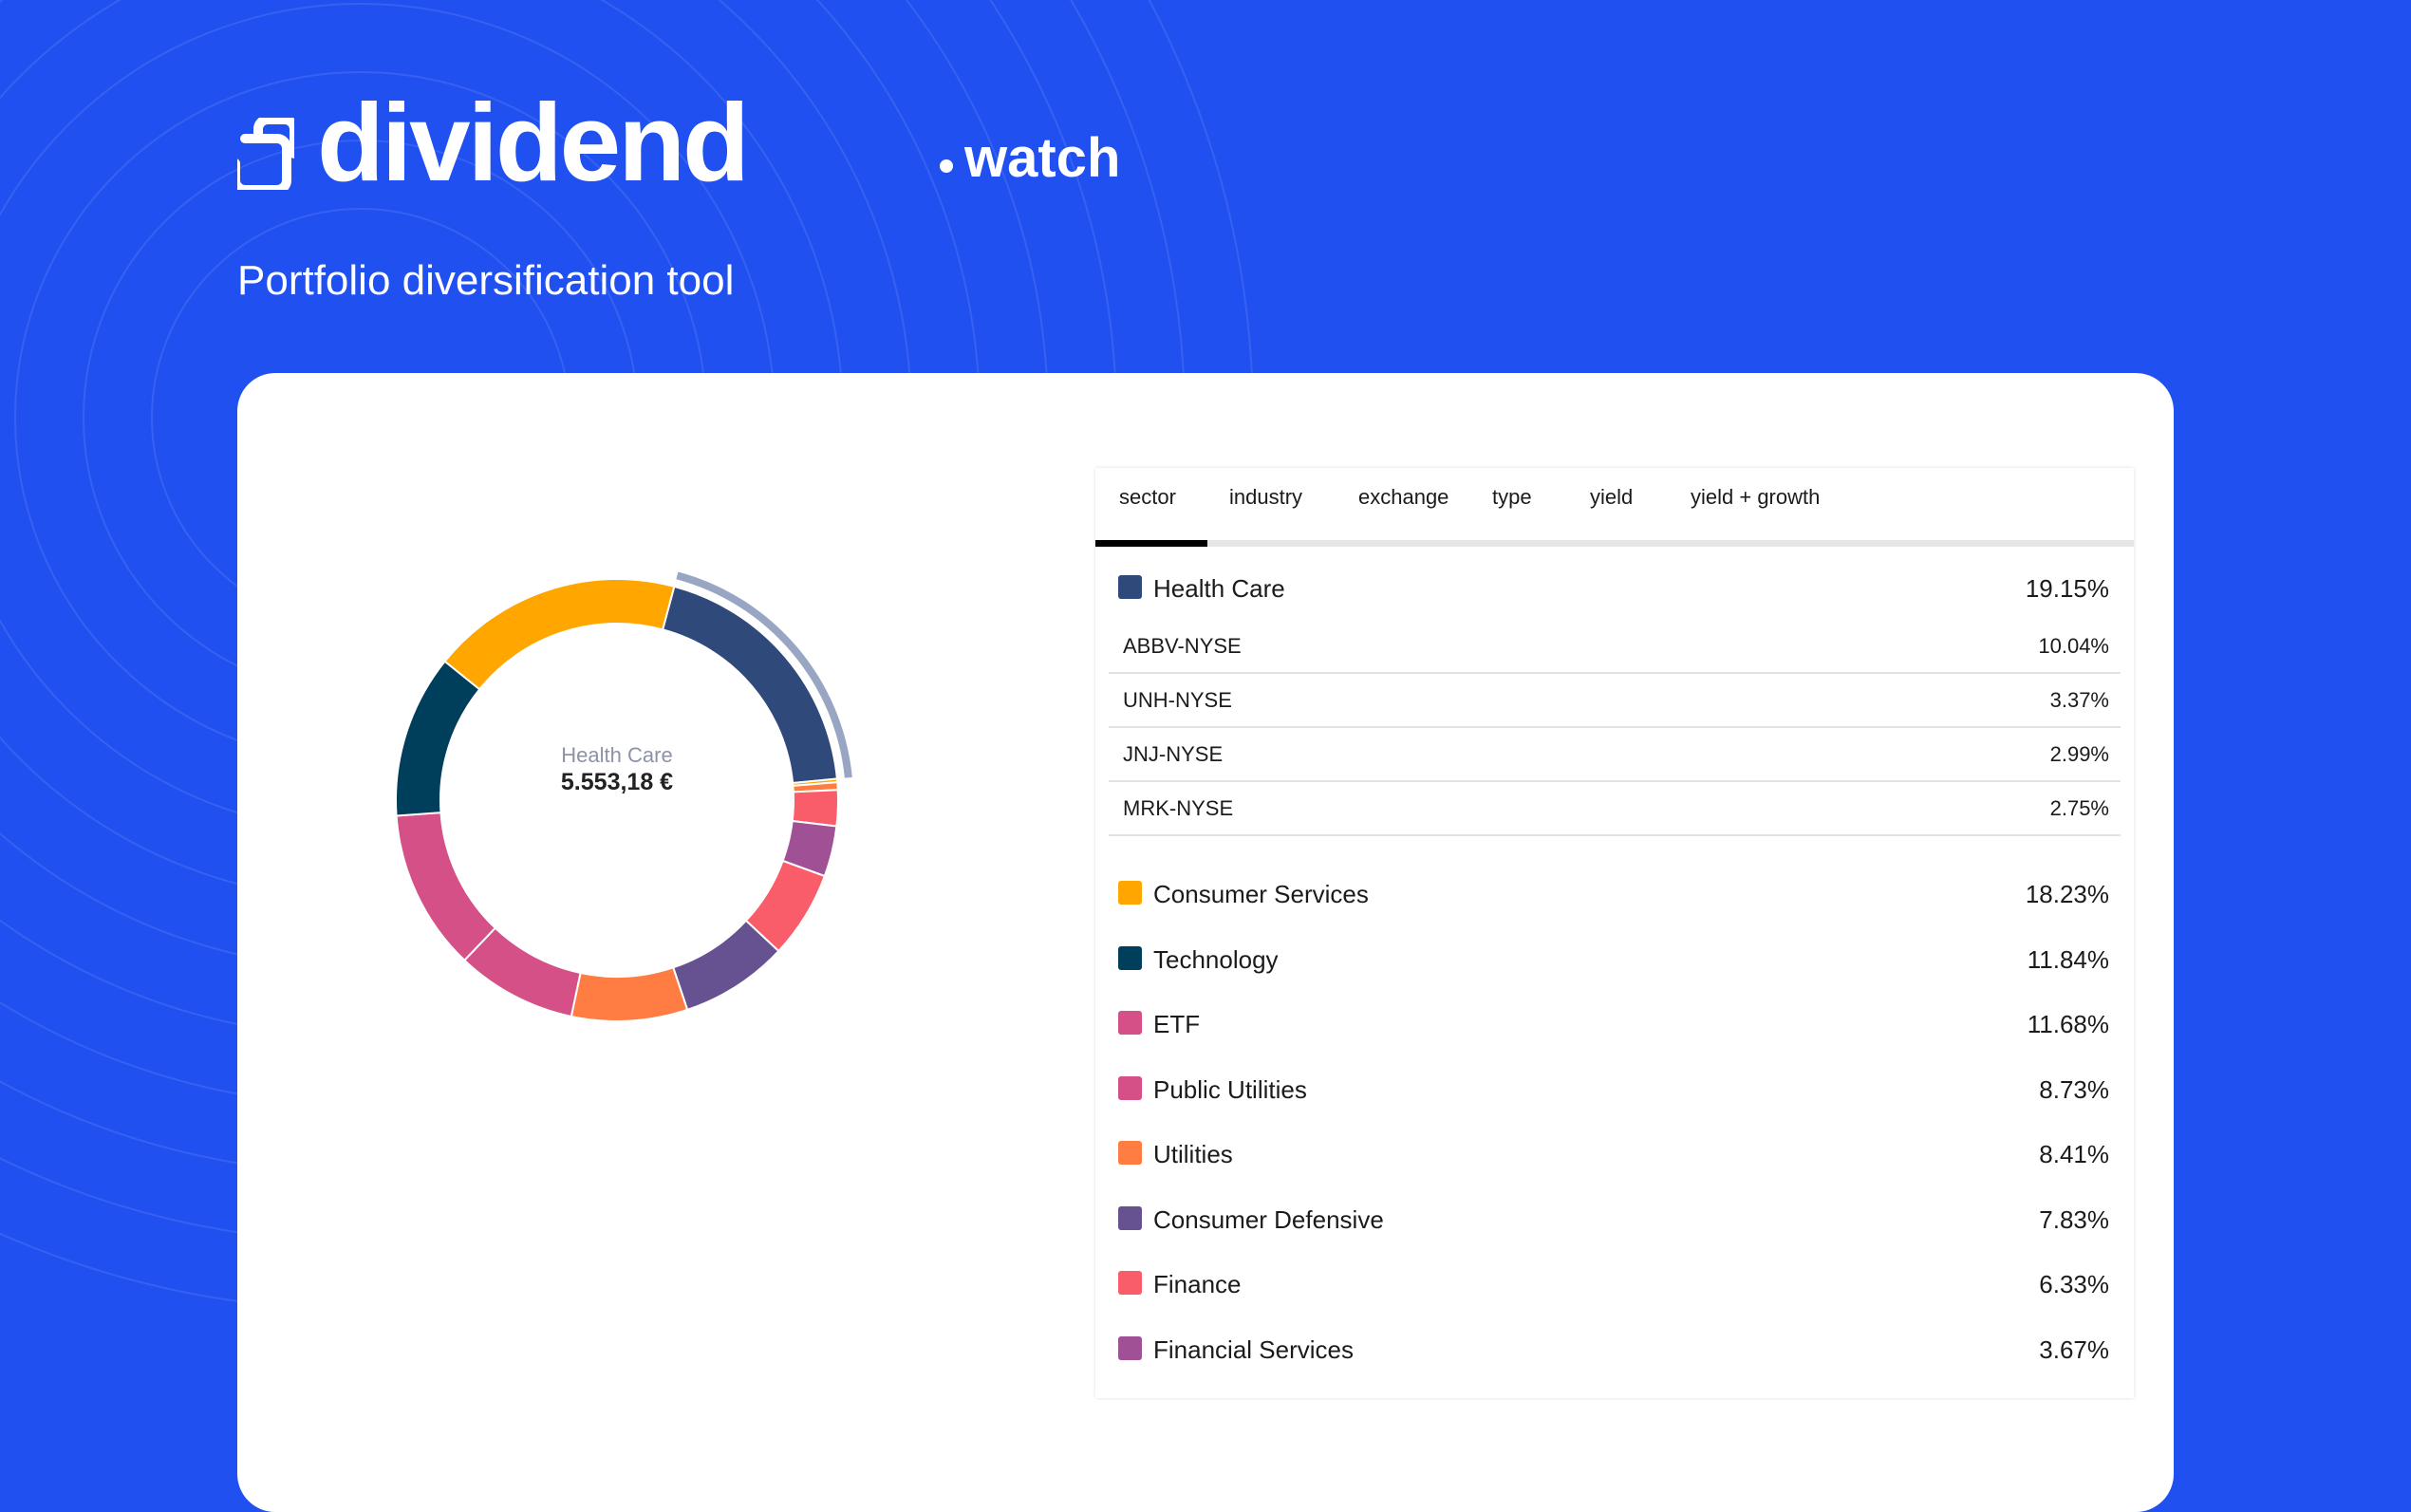 The height and width of the screenshot is (1512, 2411). I want to click on sector-row-public-utilities: Public Utilities 8.73%, so click(1614, 1094).